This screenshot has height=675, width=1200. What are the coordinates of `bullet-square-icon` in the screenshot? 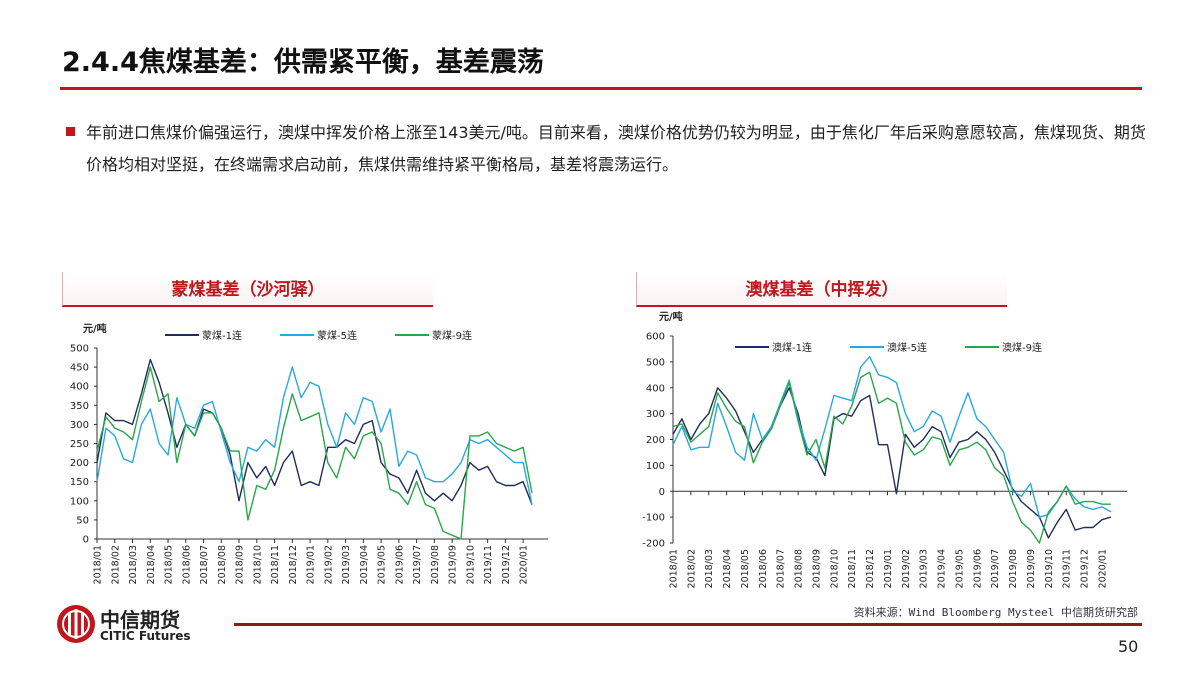 It's located at (70, 131).